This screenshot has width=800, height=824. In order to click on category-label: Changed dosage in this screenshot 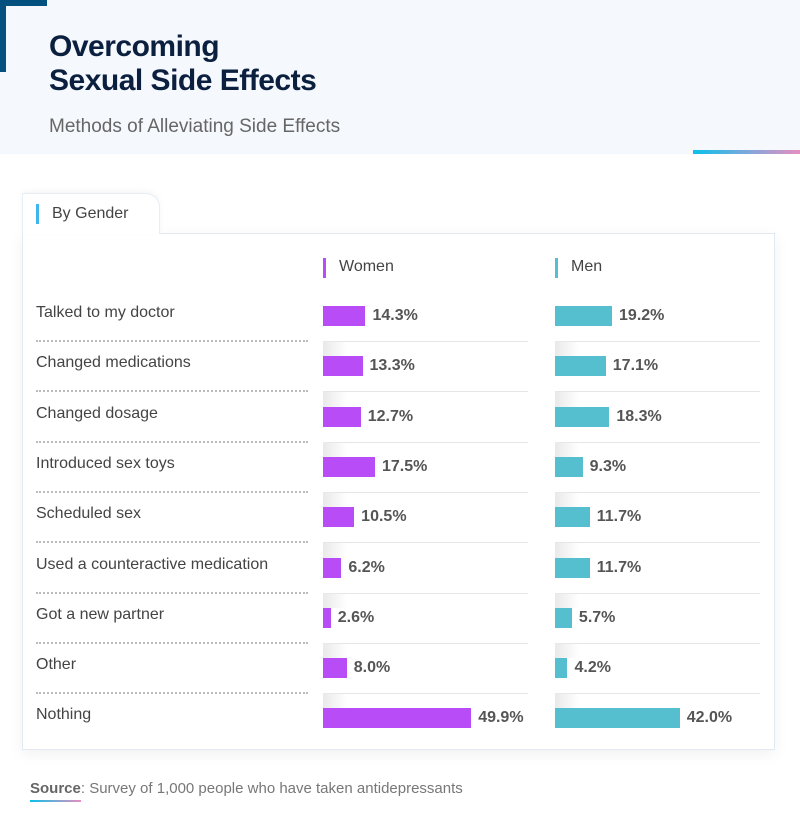, I will do `click(97, 413)`.